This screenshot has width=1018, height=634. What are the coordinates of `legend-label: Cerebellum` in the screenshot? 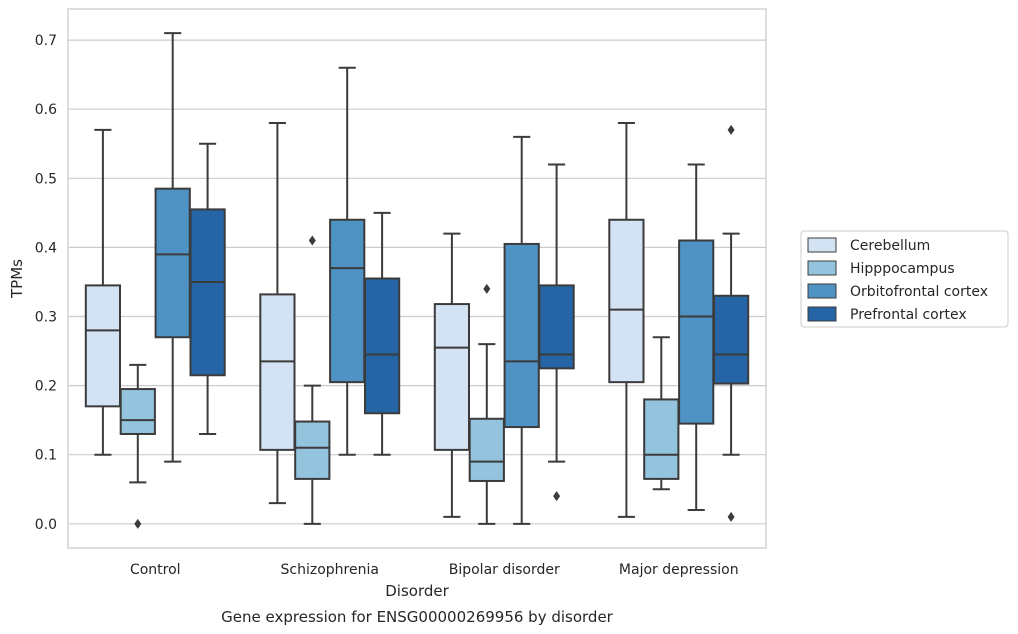 It's located at (890, 246).